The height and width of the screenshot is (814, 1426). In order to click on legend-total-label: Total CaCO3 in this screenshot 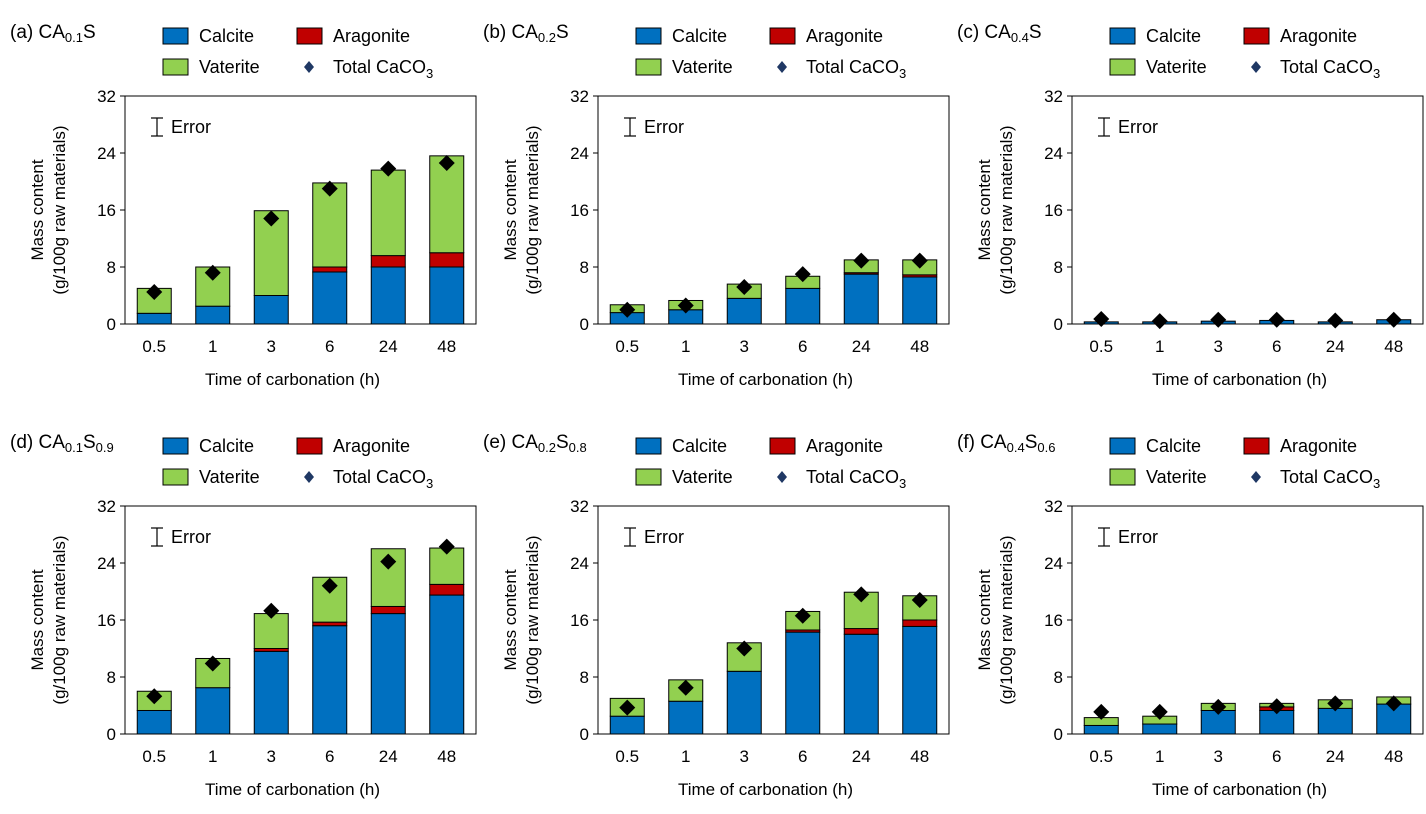, I will do `click(1330, 479)`.